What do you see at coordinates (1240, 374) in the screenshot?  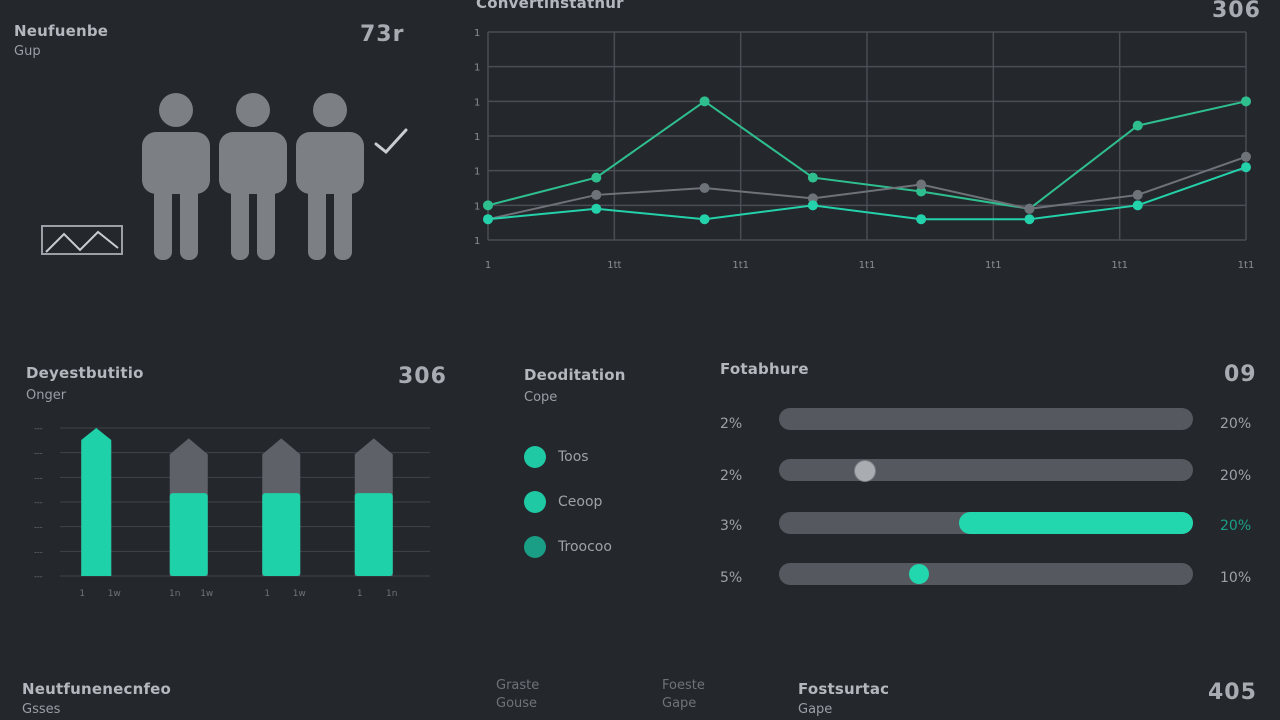 I see `progress-panel-value: 09` at bounding box center [1240, 374].